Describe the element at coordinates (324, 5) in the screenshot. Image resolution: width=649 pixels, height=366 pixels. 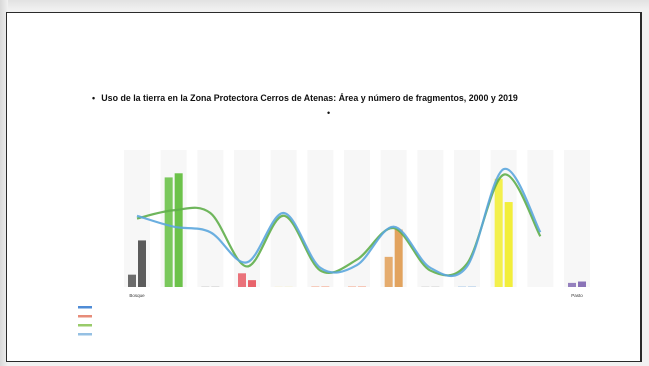
I see `scan-edge-top` at that location.